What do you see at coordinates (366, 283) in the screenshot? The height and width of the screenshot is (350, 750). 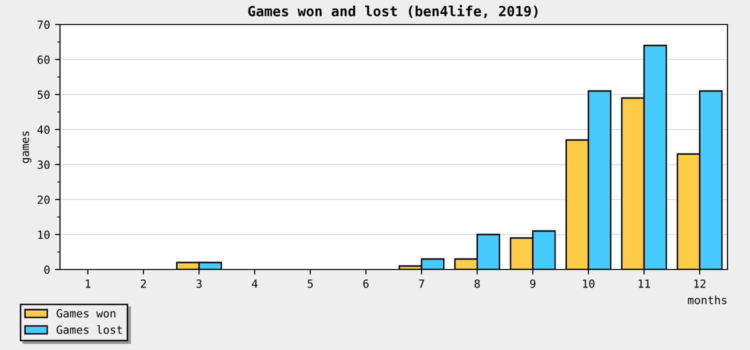 I see `x-tick-label: 6` at bounding box center [366, 283].